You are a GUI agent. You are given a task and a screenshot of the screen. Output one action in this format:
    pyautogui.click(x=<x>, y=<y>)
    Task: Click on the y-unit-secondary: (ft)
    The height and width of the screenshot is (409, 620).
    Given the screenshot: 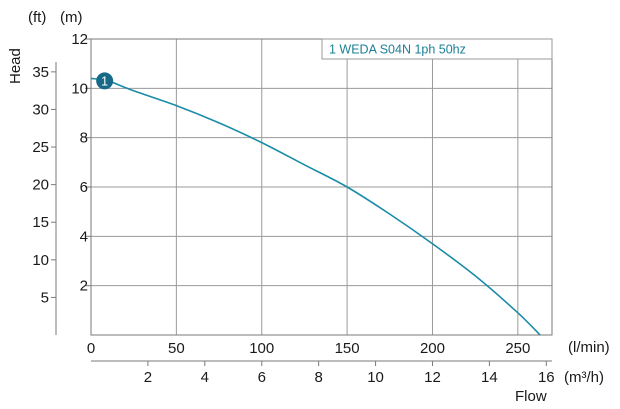 What is the action you would take?
    pyautogui.click(x=37, y=17)
    